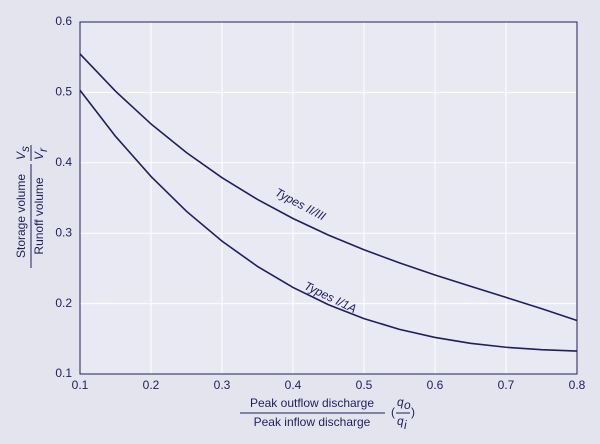  I want to click on y-tick-label: 0.1, so click(63, 373).